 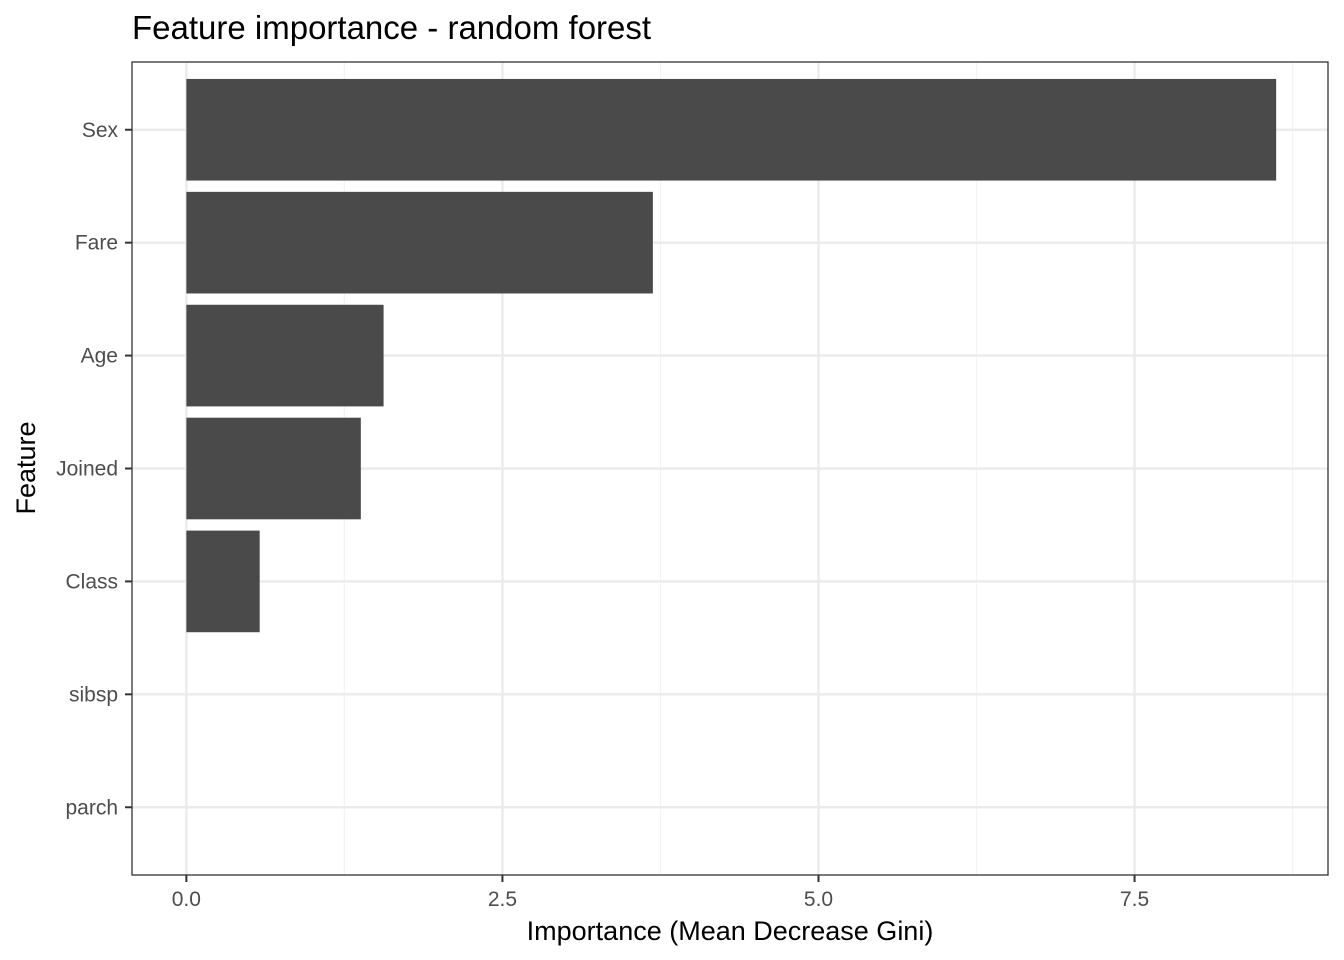 What do you see at coordinates (223, 581) in the screenshot?
I see `bar-class` at bounding box center [223, 581].